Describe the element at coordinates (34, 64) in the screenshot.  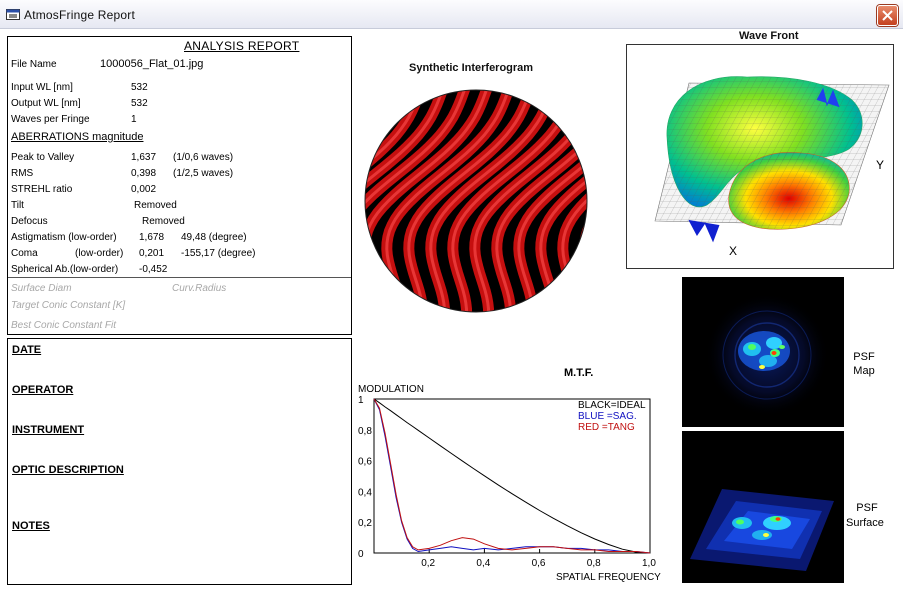
I see `file-name-label: File Name` at that location.